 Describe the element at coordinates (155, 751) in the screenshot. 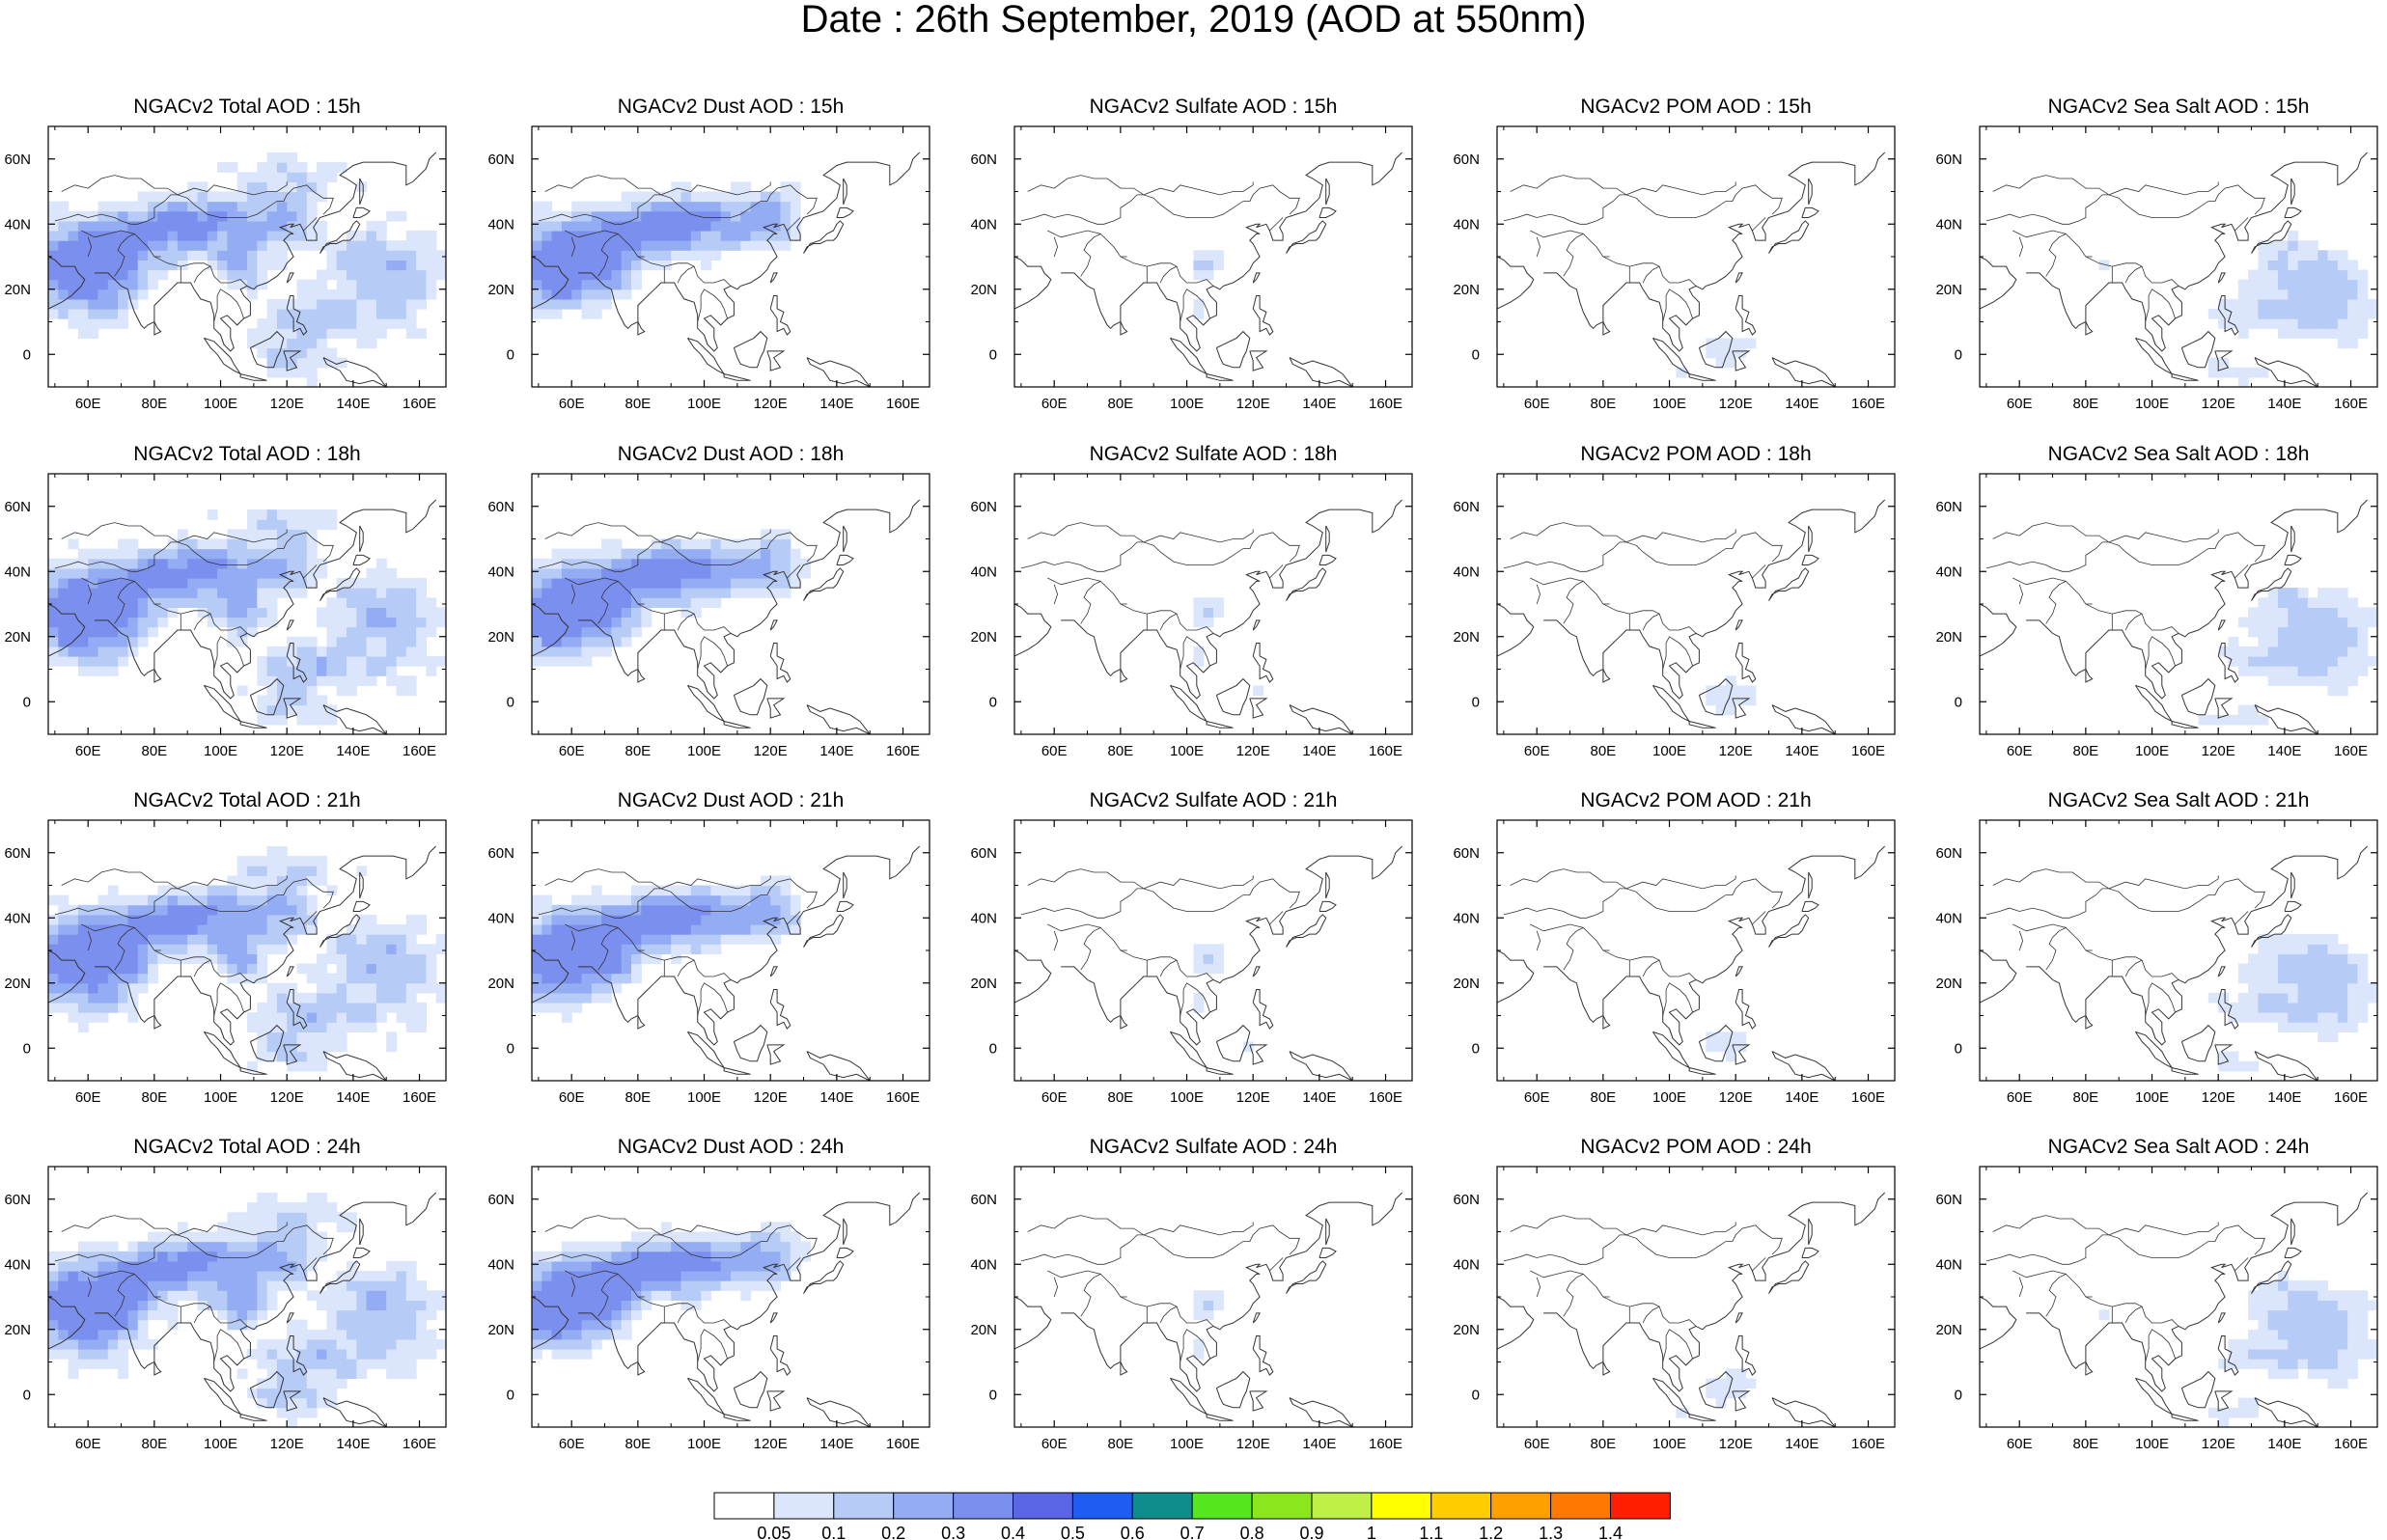

I see `x-tick-label: 80E` at that location.